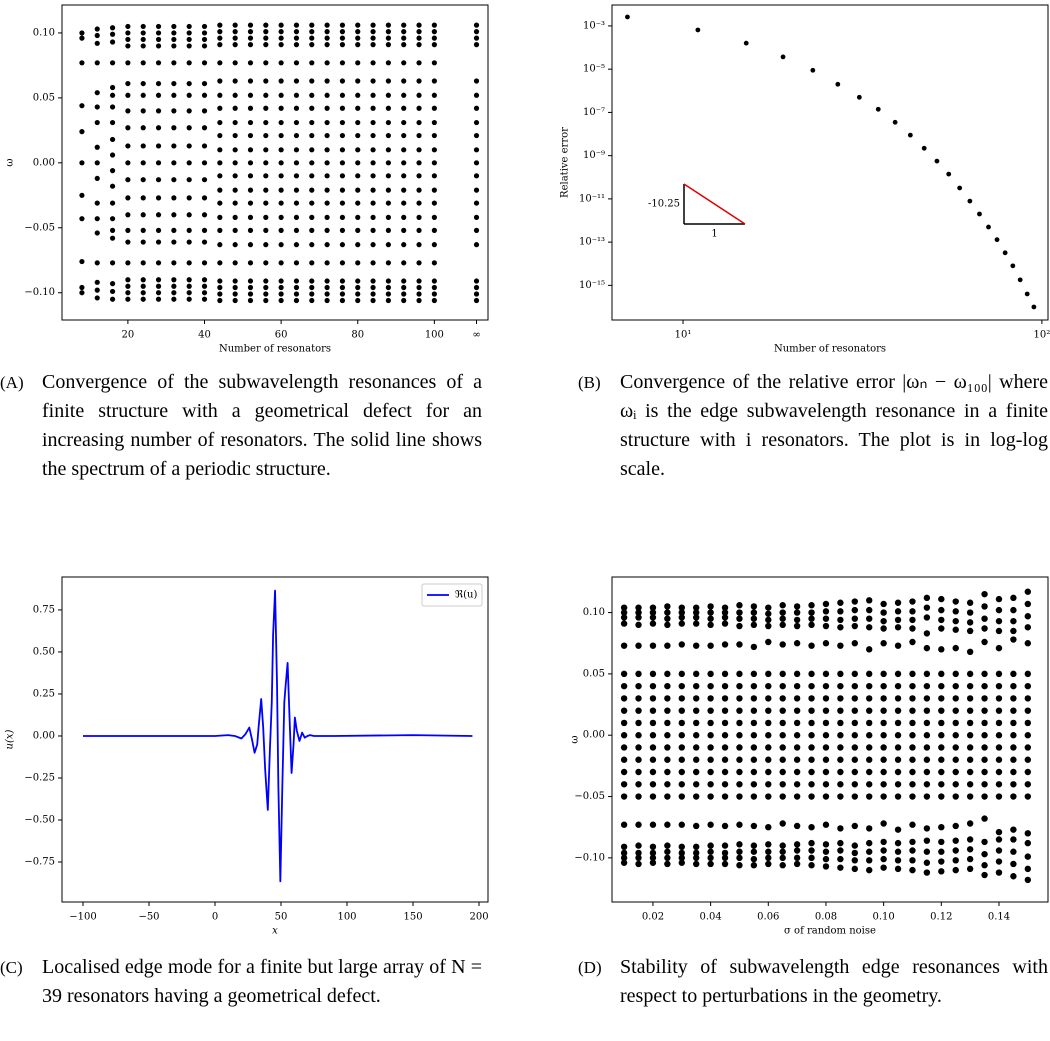 Image resolution: width=1050 pixels, height=1041 pixels. Describe the element at coordinates (830, 931) in the screenshot. I see `x-axis-label: σ of random noise` at that location.